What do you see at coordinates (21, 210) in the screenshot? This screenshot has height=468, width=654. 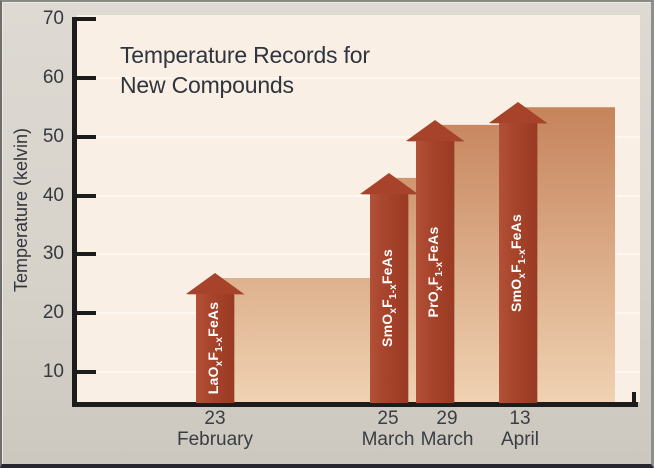 I see `y-axis-title: Temperature (kelvin)` at bounding box center [21, 210].